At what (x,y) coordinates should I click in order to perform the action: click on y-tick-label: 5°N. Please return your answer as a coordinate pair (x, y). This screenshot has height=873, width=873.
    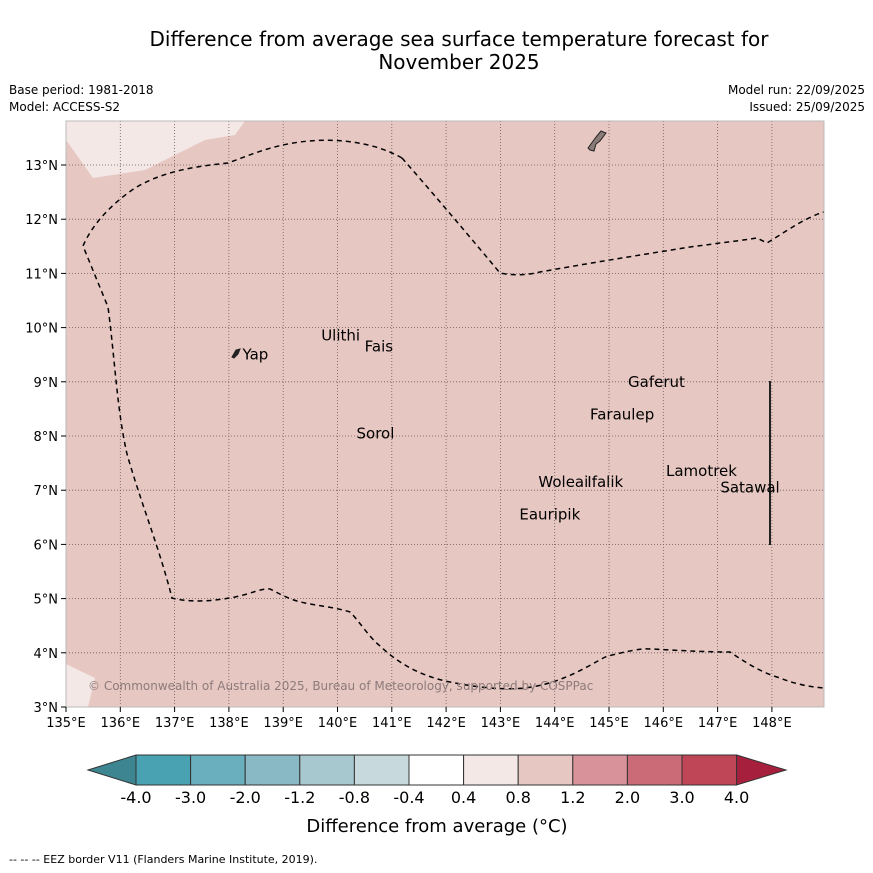
    Looking at the image, I should click on (46, 600).